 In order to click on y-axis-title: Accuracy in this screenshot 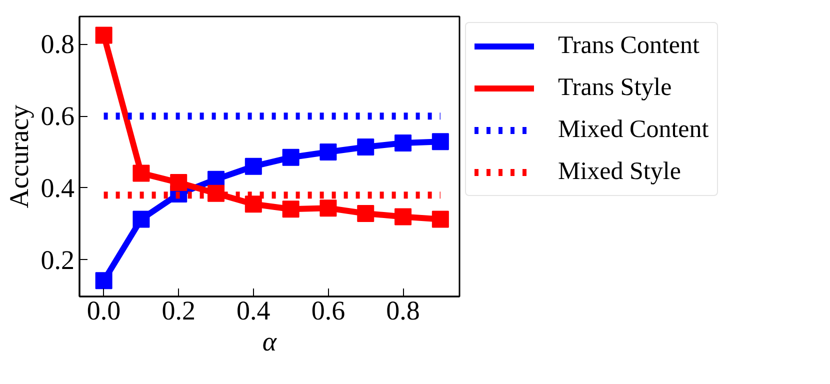, I will do `click(19, 156)`.